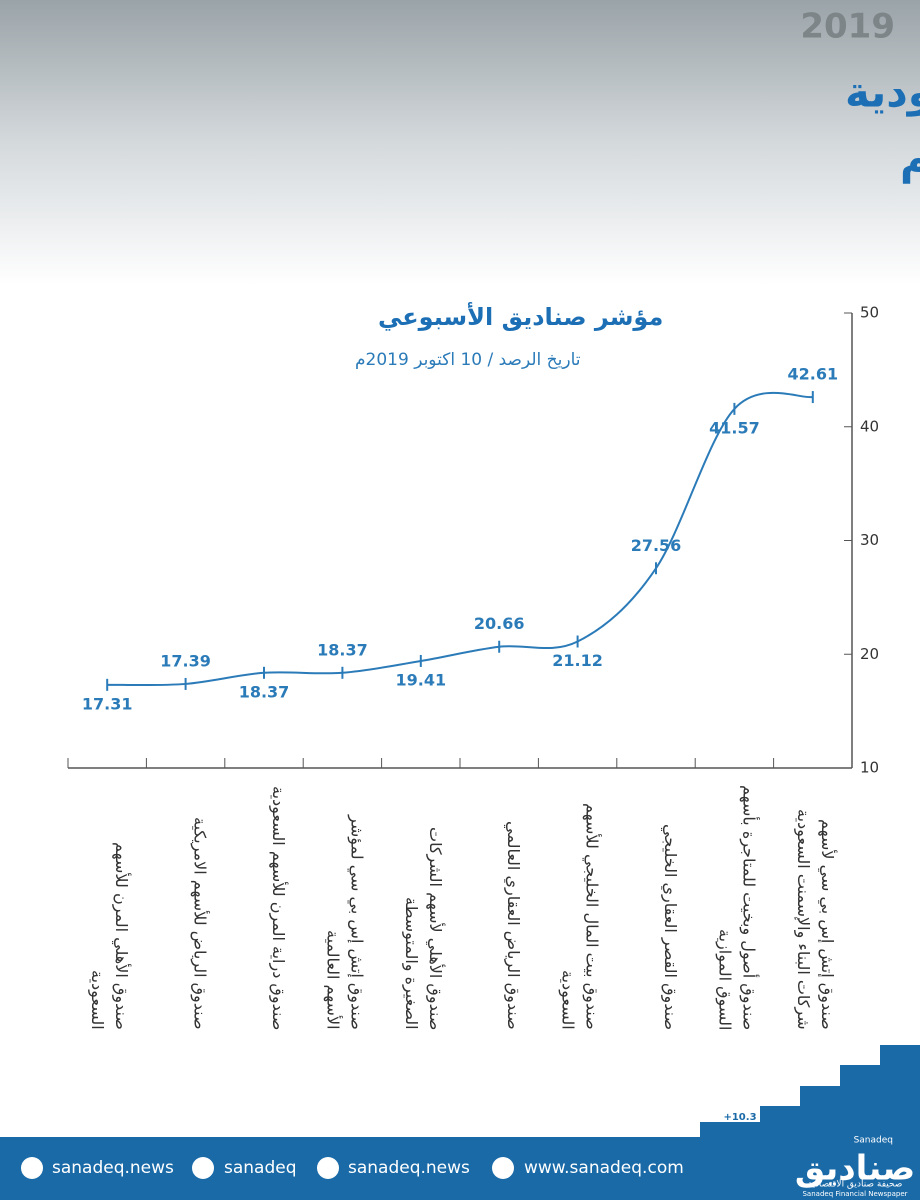 The image size is (920, 1200). What do you see at coordinates (520, 316) in the screenshot?
I see `chart-title: مؤشر صناديق الأسبوعي` at bounding box center [520, 316].